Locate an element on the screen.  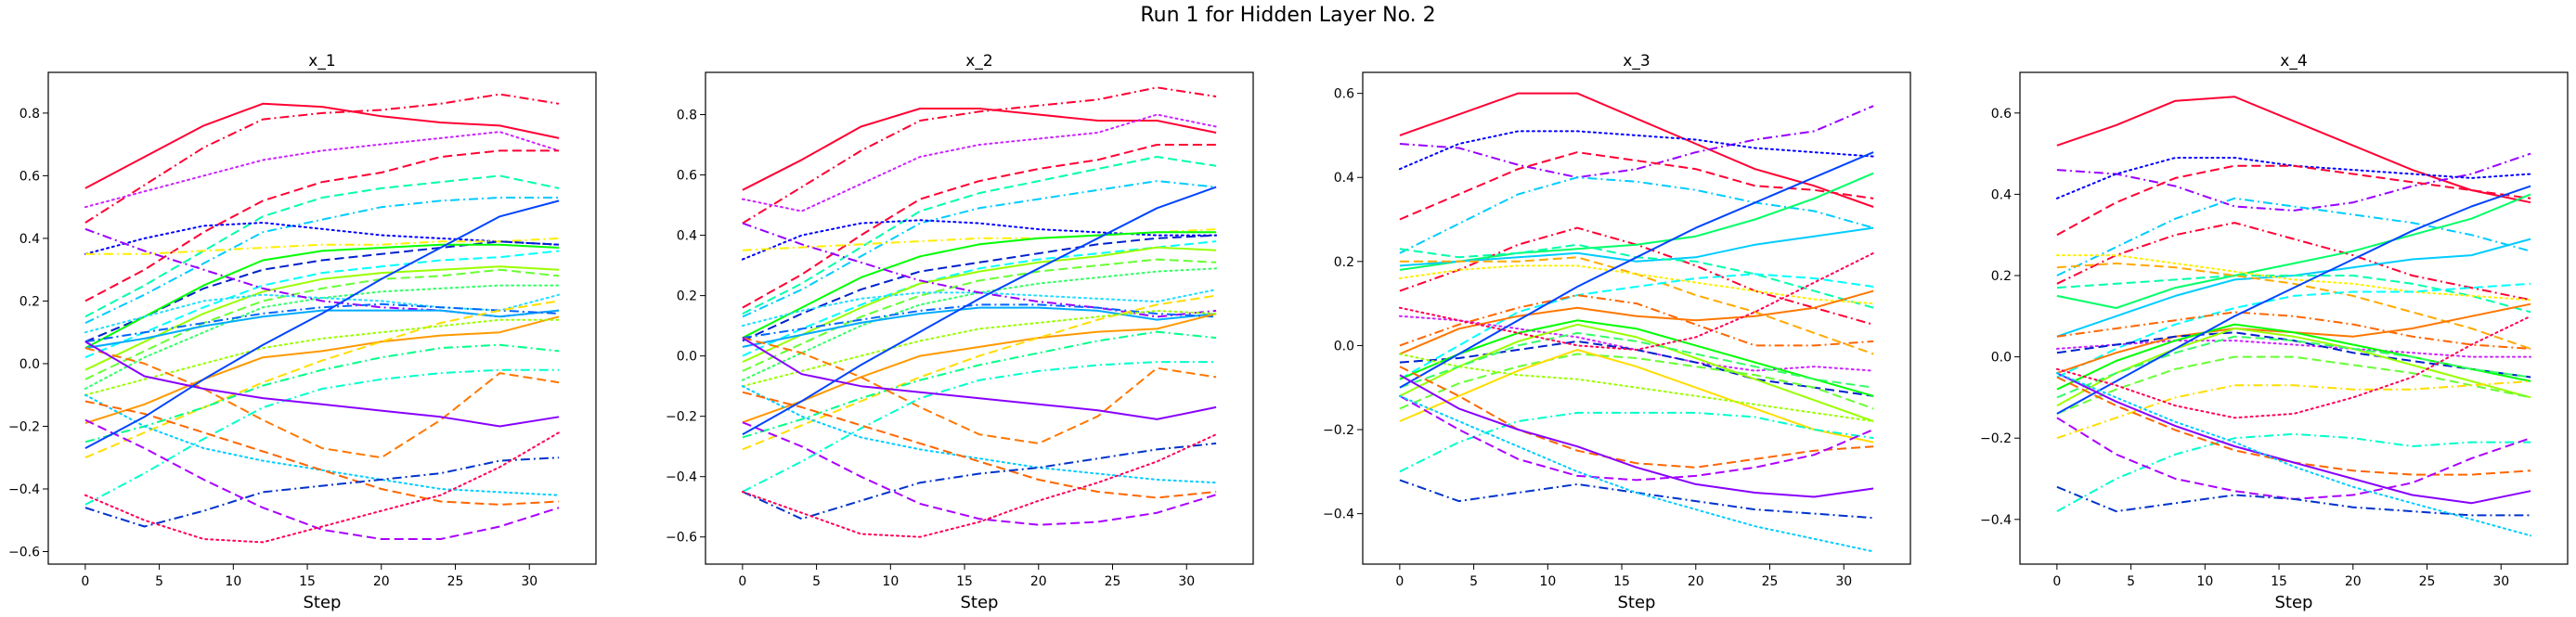
subplot-title: x_2 is located at coordinates (978, 62).